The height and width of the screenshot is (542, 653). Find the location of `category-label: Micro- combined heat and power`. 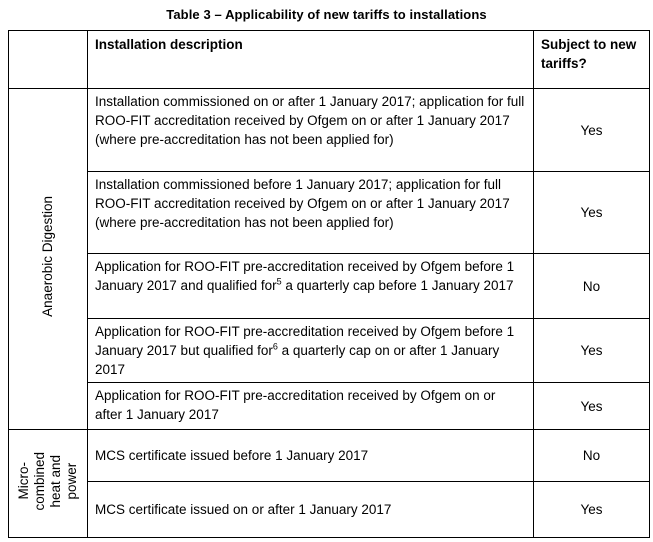

category-label: Micro- combined heat and power is located at coordinates (47, 481).